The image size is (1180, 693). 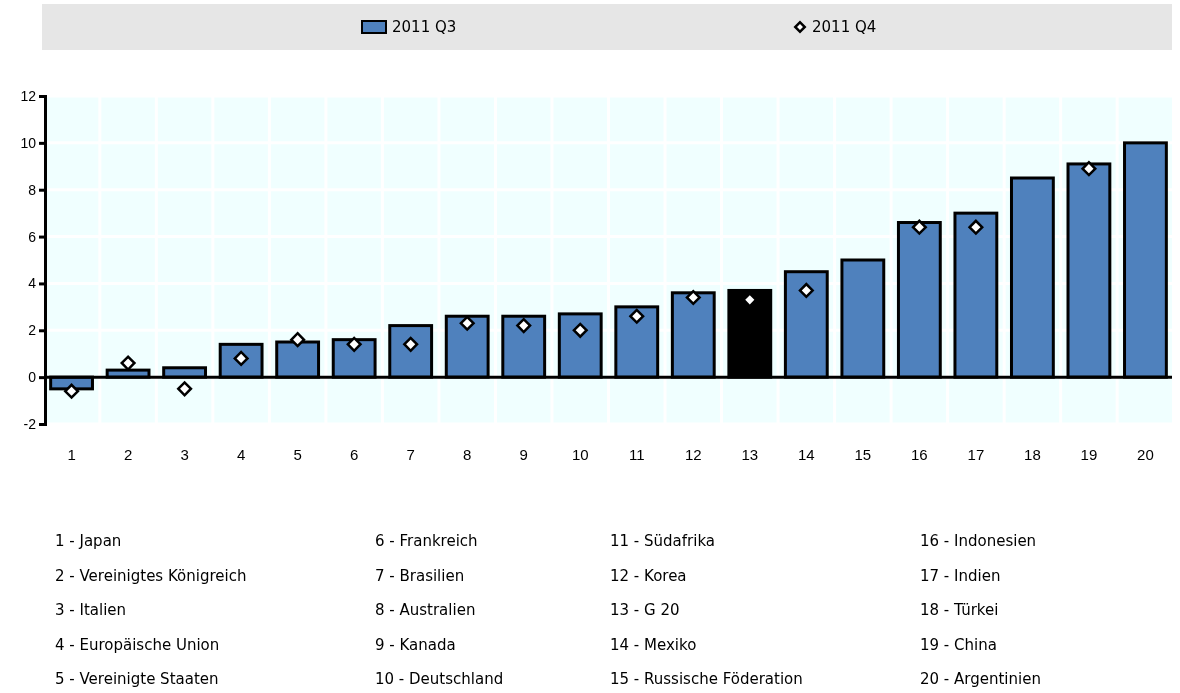 What do you see at coordinates (28, 142) in the screenshot?
I see `y-tick-label: 10` at bounding box center [28, 142].